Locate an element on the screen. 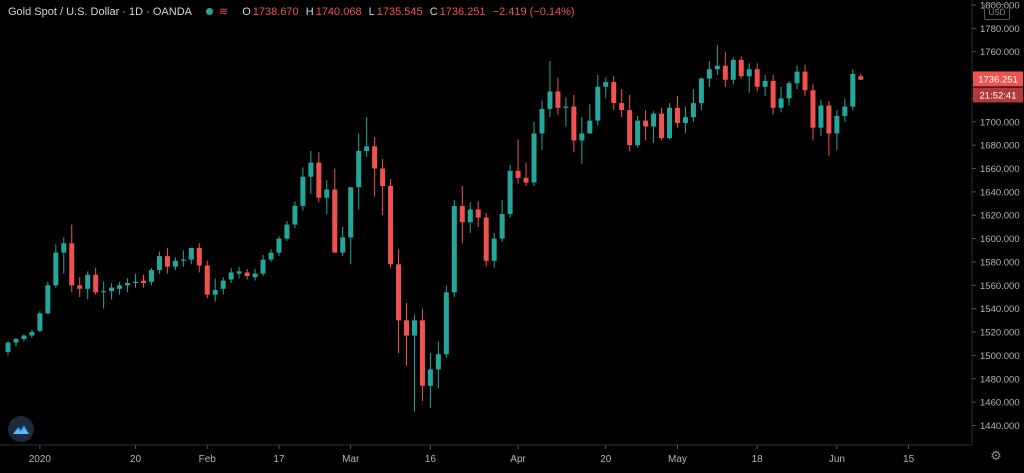 This screenshot has width=1024, height=473. y-tick-label: 1780.000 is located at coordinates (1000, 29).